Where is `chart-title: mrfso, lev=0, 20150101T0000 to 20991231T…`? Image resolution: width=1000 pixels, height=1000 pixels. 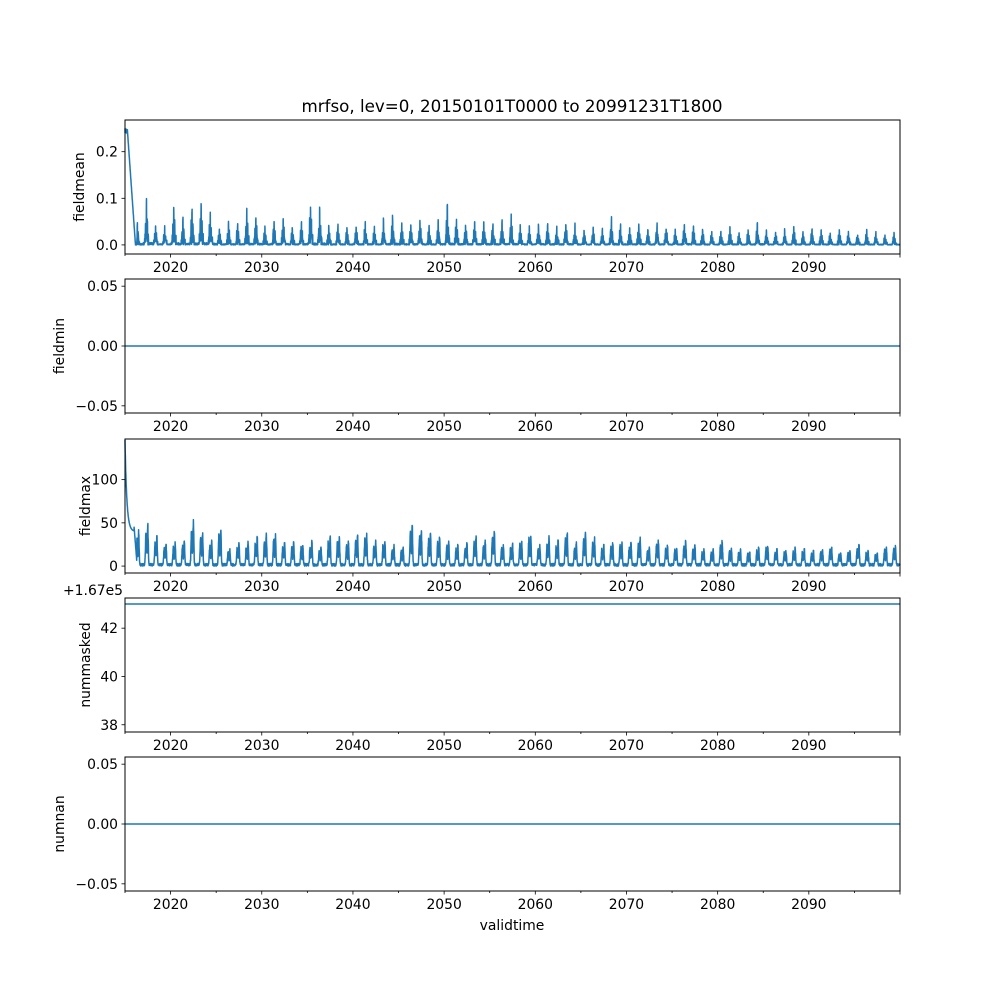
chart-title: mrfso, lev=0, 20150101T0000 to 20991231T… is located at coordinates (511, 106).